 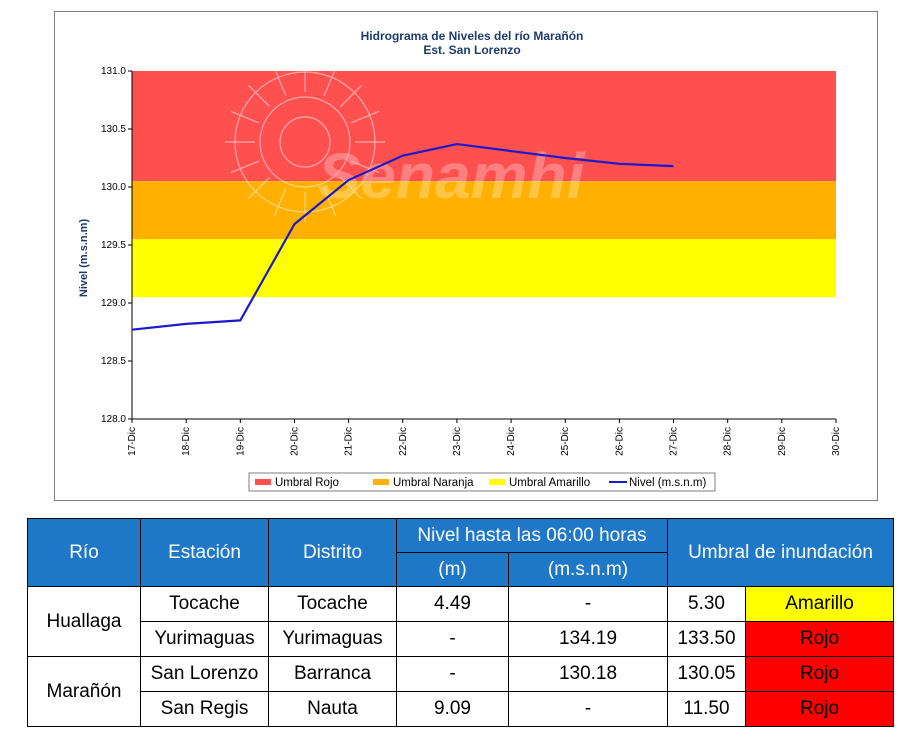 I want to click on level-m-cell: 4.49, so click(x=452, y=604).